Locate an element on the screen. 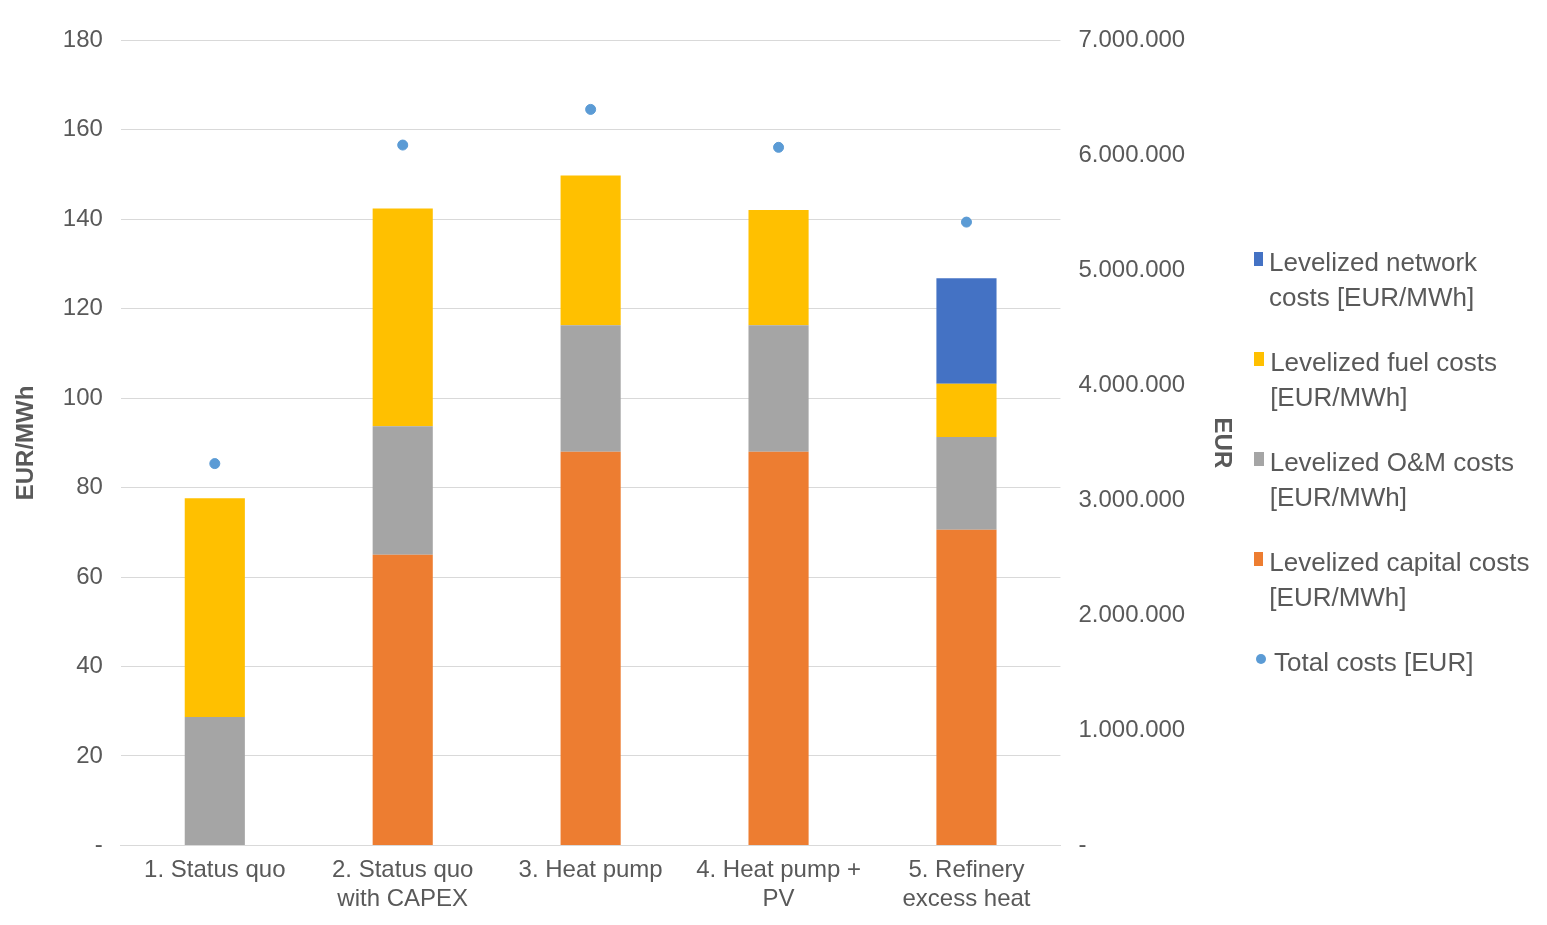 The height and width of the screenshot is (925, 1547). legend-label: Total costs [EUR] is located at coordinates (1374, 662).